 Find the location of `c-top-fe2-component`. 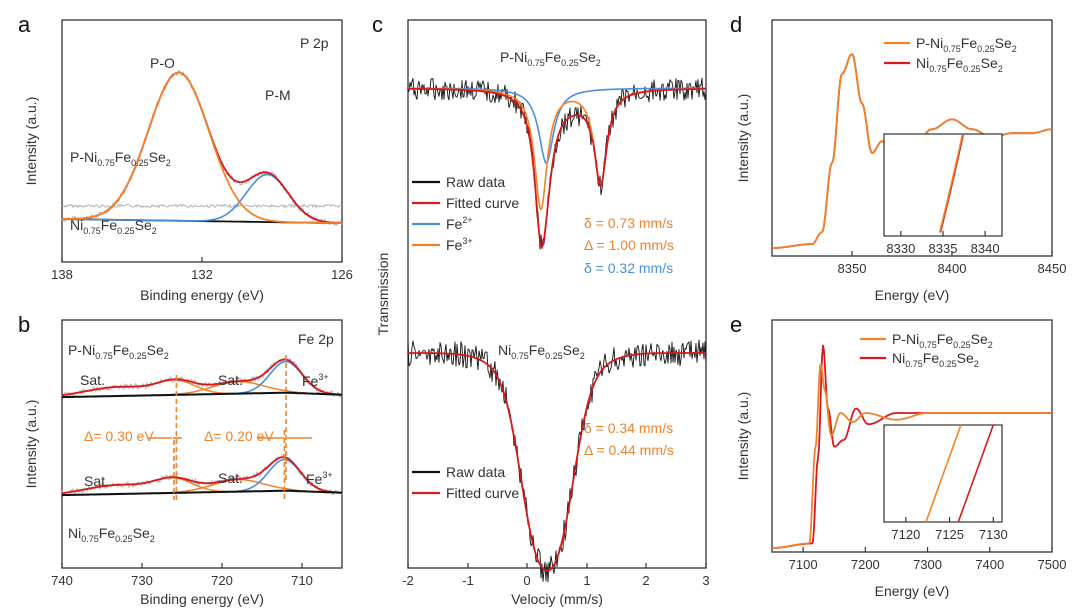

c-top-fe2-component is located at coordinates (557, 125).